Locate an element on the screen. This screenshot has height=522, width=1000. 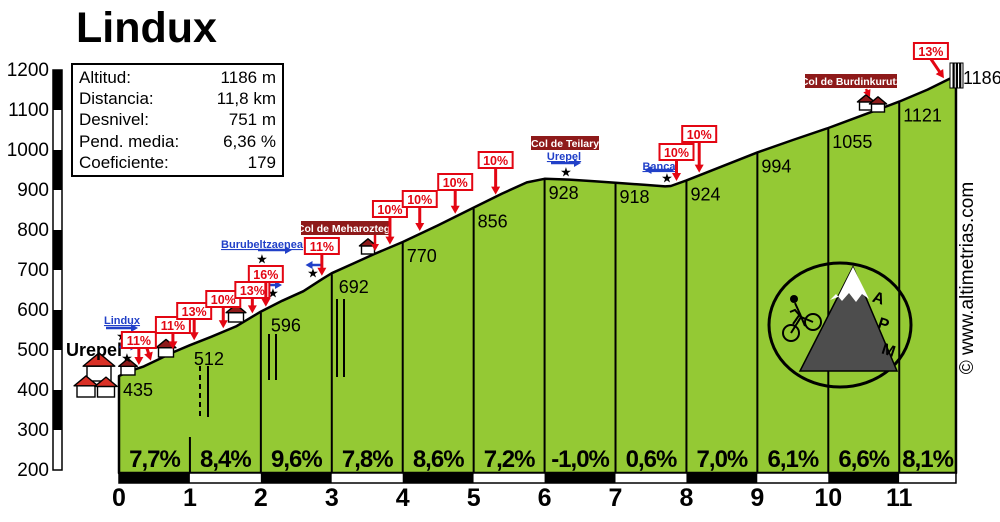
gradient-flag-label: 13% is located at coordinates (194, 312).